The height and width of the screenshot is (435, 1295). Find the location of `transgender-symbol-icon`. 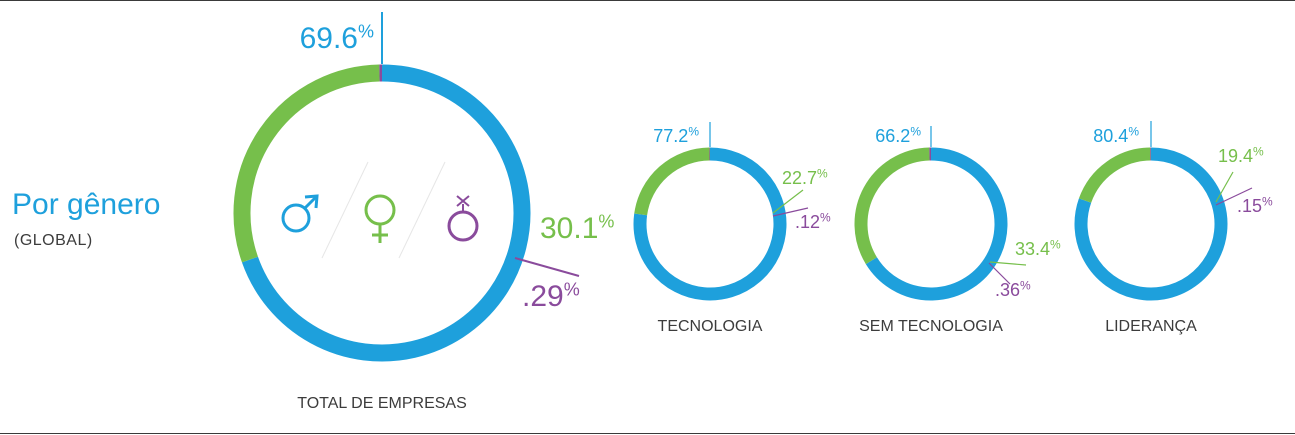

transgender-symbol-icon is located at coordinates (463, 218).